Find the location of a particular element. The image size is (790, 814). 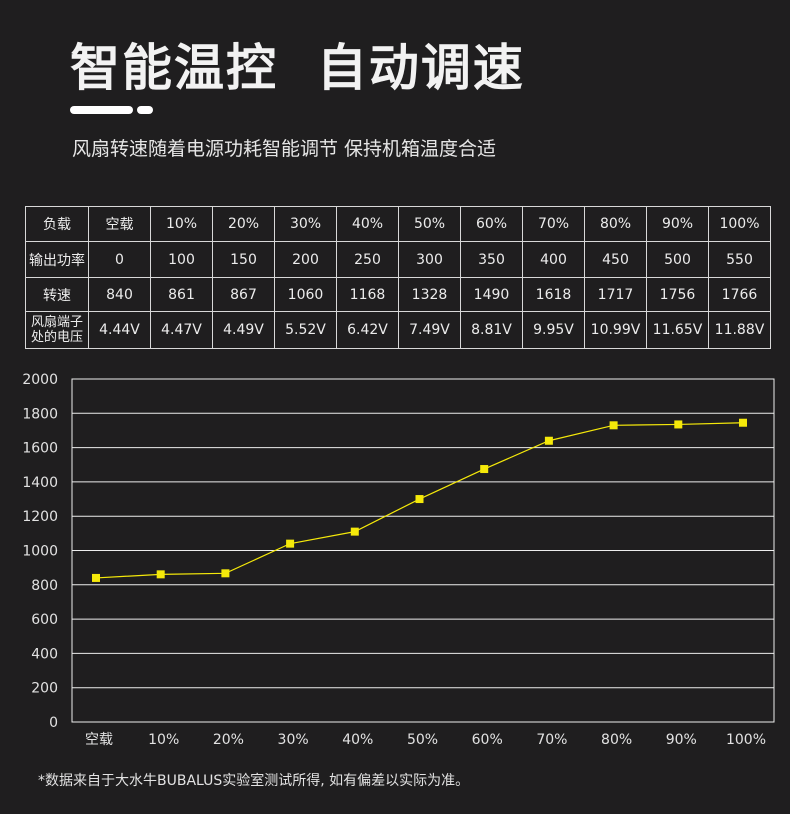

table-cell: 空载 is located at coordinates (119, 224).